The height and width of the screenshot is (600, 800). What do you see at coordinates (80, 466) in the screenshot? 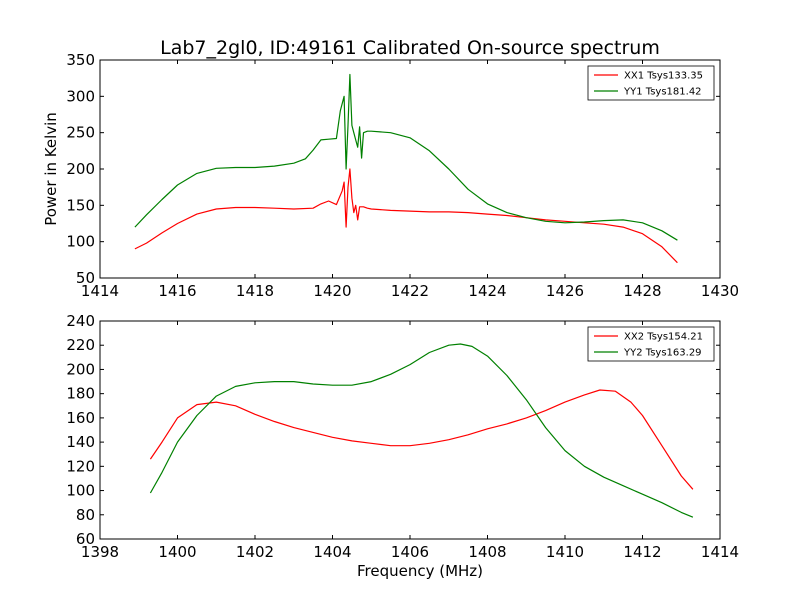
I see `y-tick-label: 120` at bounding box center [80, 466].